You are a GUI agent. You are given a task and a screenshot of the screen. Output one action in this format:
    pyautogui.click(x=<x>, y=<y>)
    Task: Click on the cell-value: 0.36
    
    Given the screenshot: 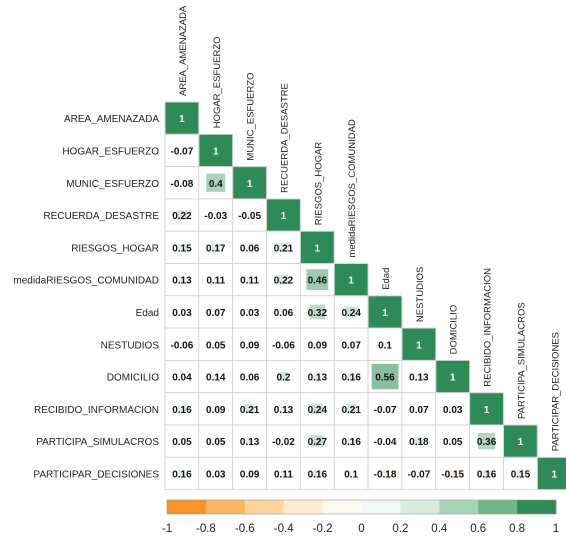 What is the action you would take?
    pyautogui.click(x=487, y=442)
    